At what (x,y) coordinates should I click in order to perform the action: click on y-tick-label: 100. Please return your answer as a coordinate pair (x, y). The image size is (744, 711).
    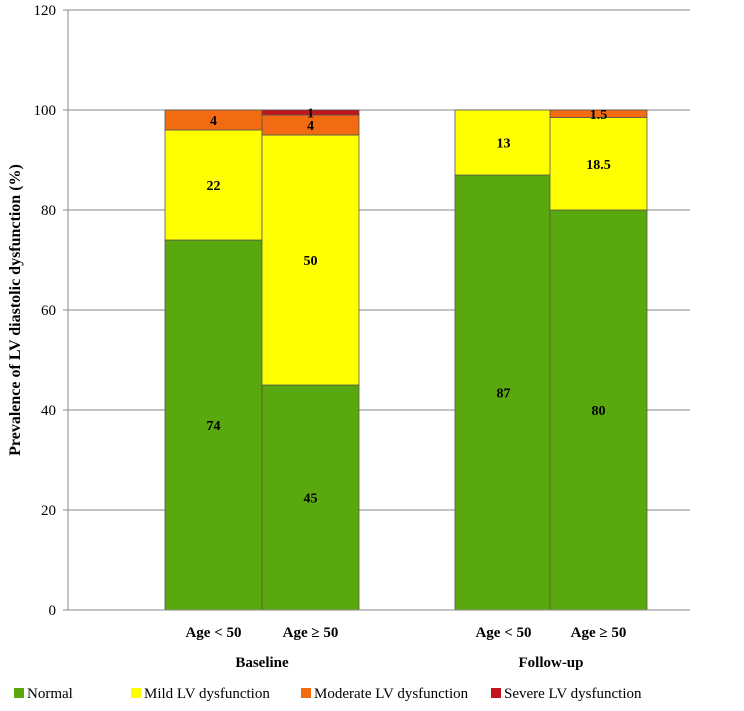
    Looking at the image, I should click on (45, 111).